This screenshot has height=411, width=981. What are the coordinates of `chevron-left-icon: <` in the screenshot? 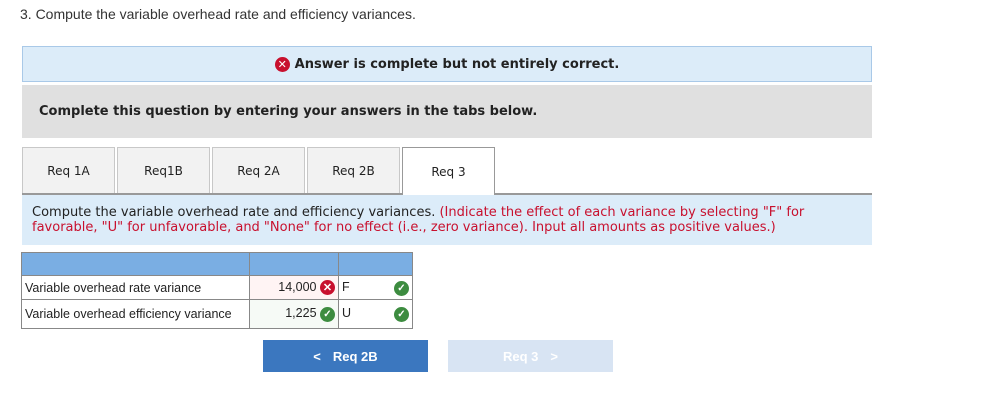 It's located at (317, 356).